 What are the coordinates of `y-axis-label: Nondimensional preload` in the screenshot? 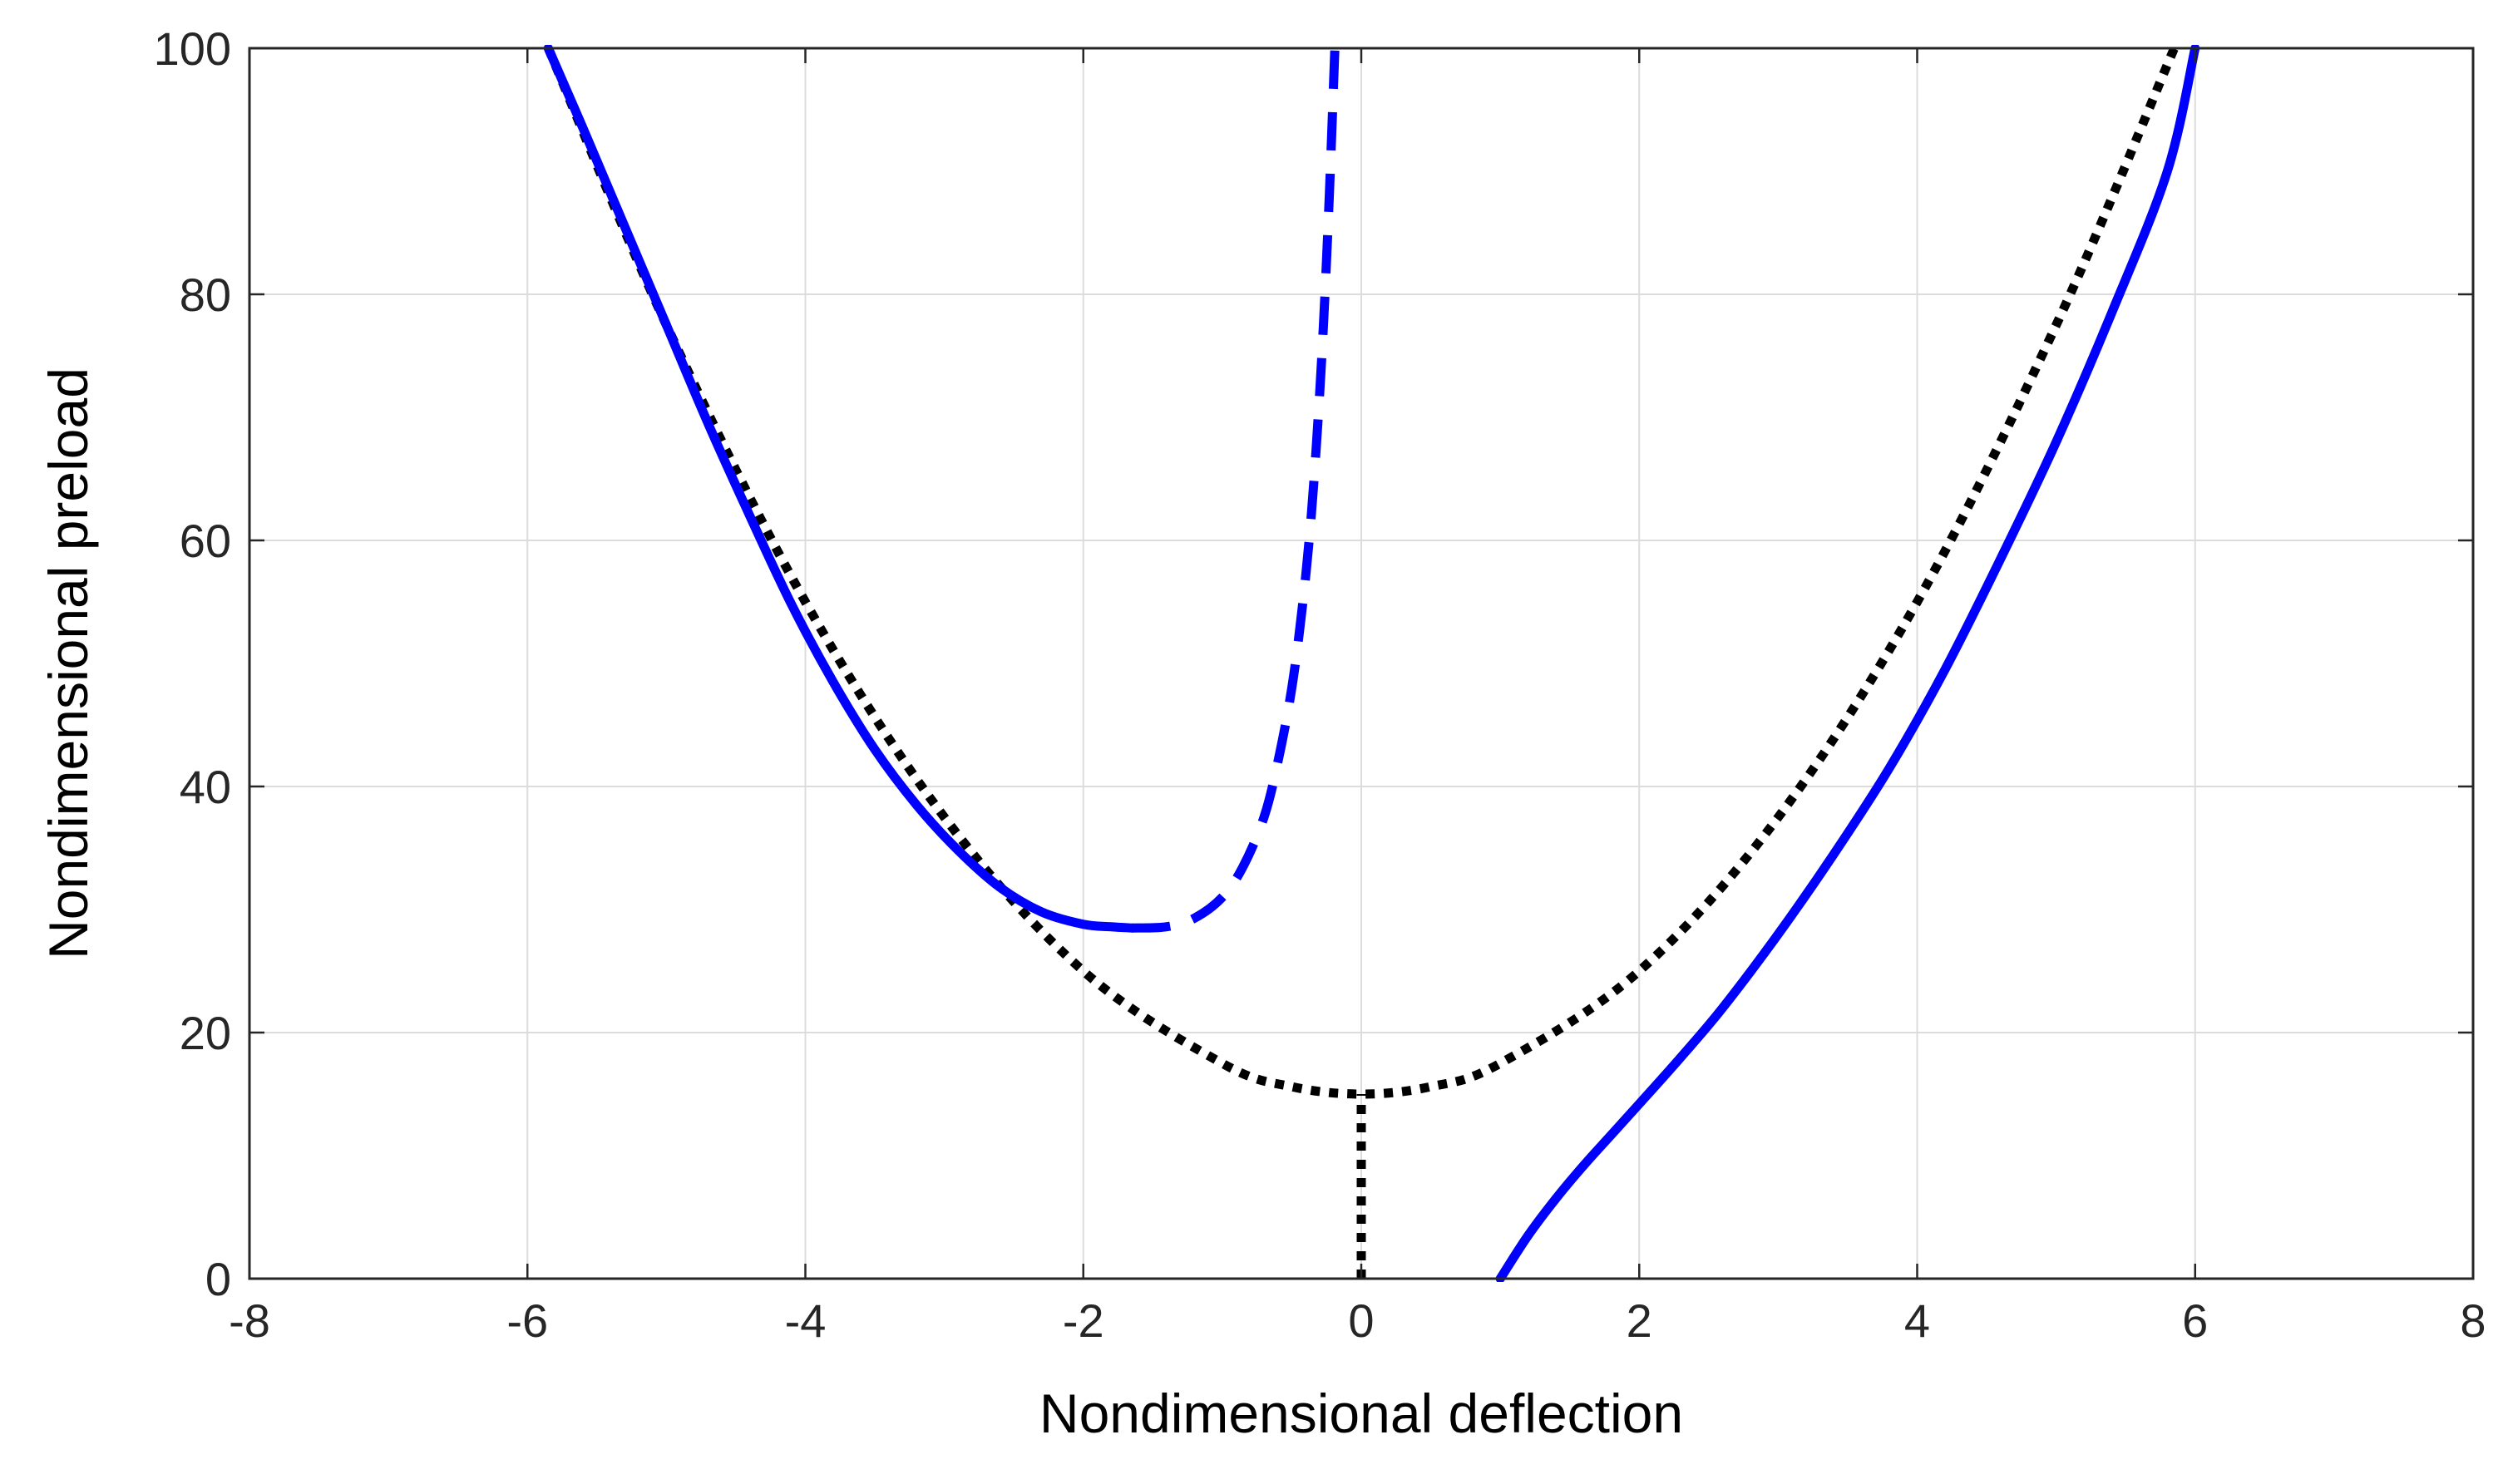 It's located at (68, 663).